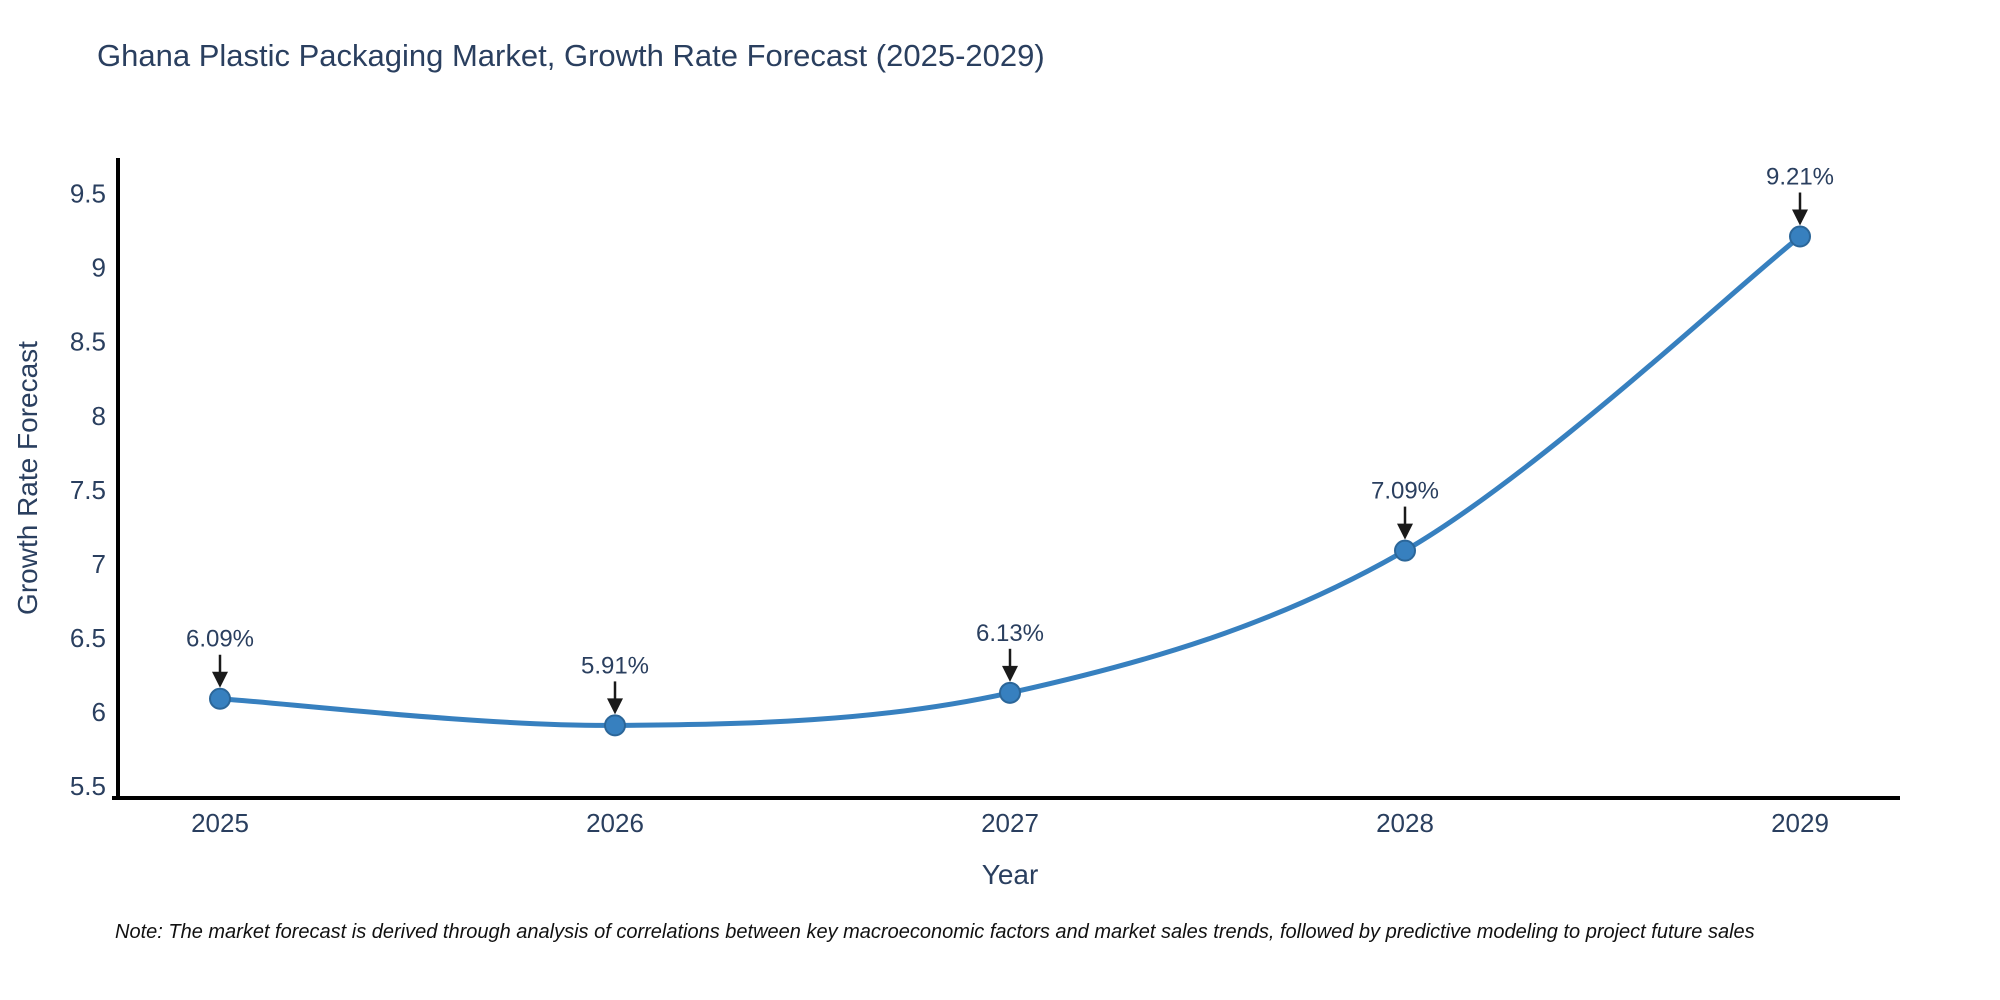 The image size is (2000, 1000). I want to click on data-point-2029, so click(1800, 236).